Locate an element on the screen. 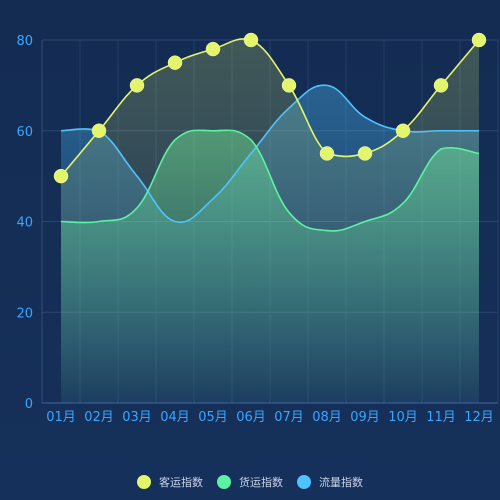  legend-item: 流量指数 is located at coordinates (330, 482).